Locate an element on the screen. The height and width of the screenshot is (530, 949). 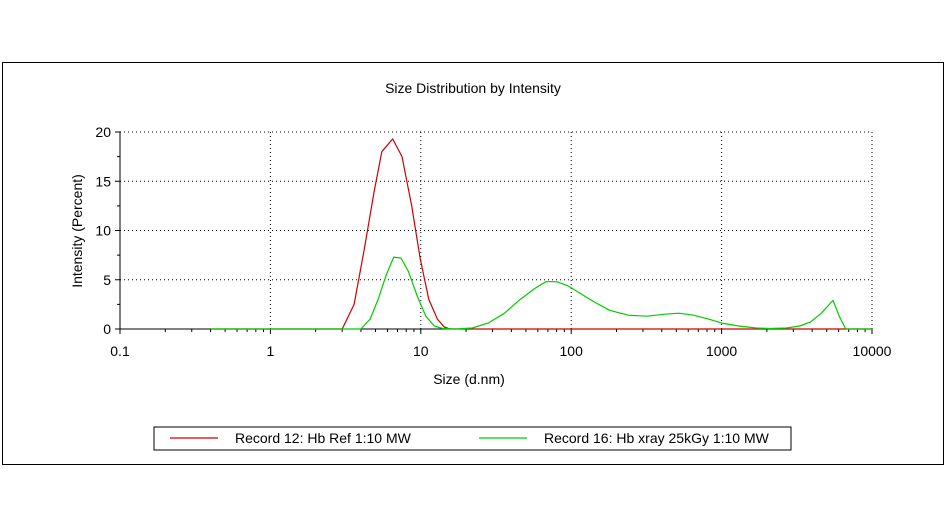
y-tick-label: 10 is located at coordinates (103, 231).